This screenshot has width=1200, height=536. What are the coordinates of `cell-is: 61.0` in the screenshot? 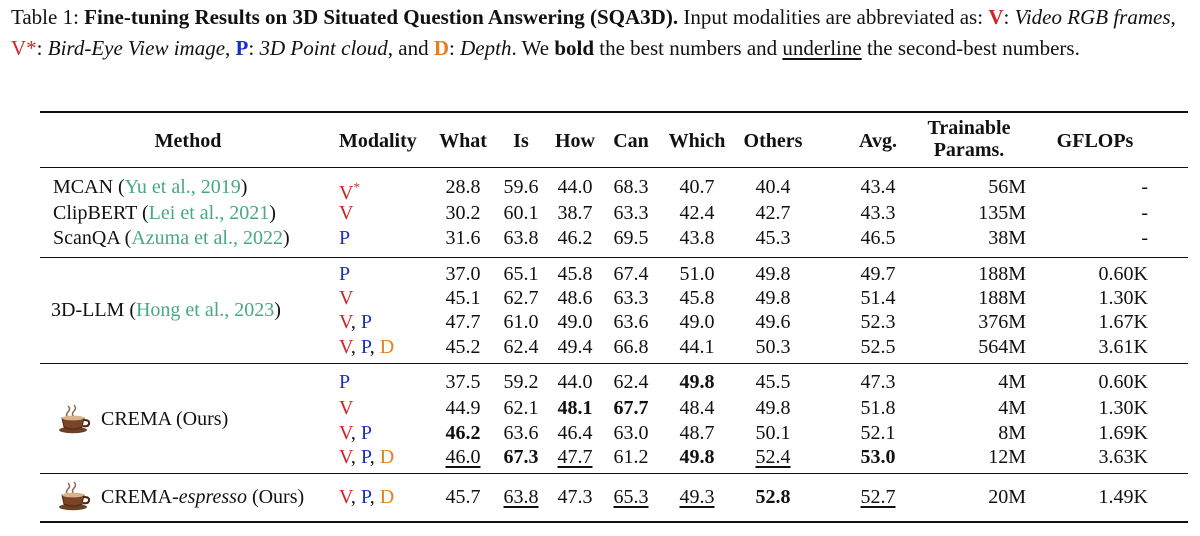 It's located at (521, 322).